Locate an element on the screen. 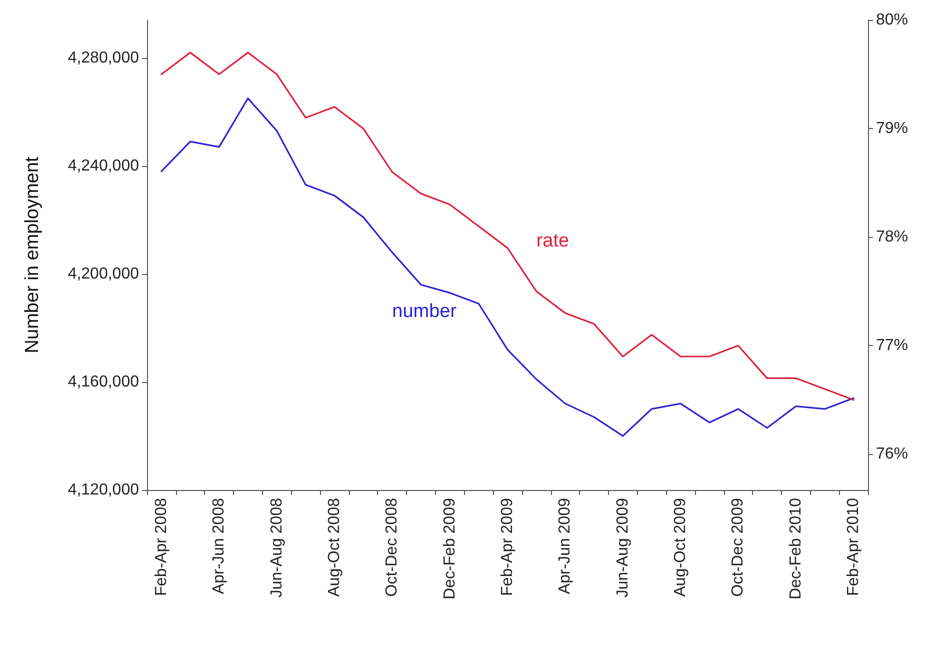 The height and width of the screenshot is (646, 926). x-tick-label: Dec-Feb 2010 is located at coordinates (795, 549).